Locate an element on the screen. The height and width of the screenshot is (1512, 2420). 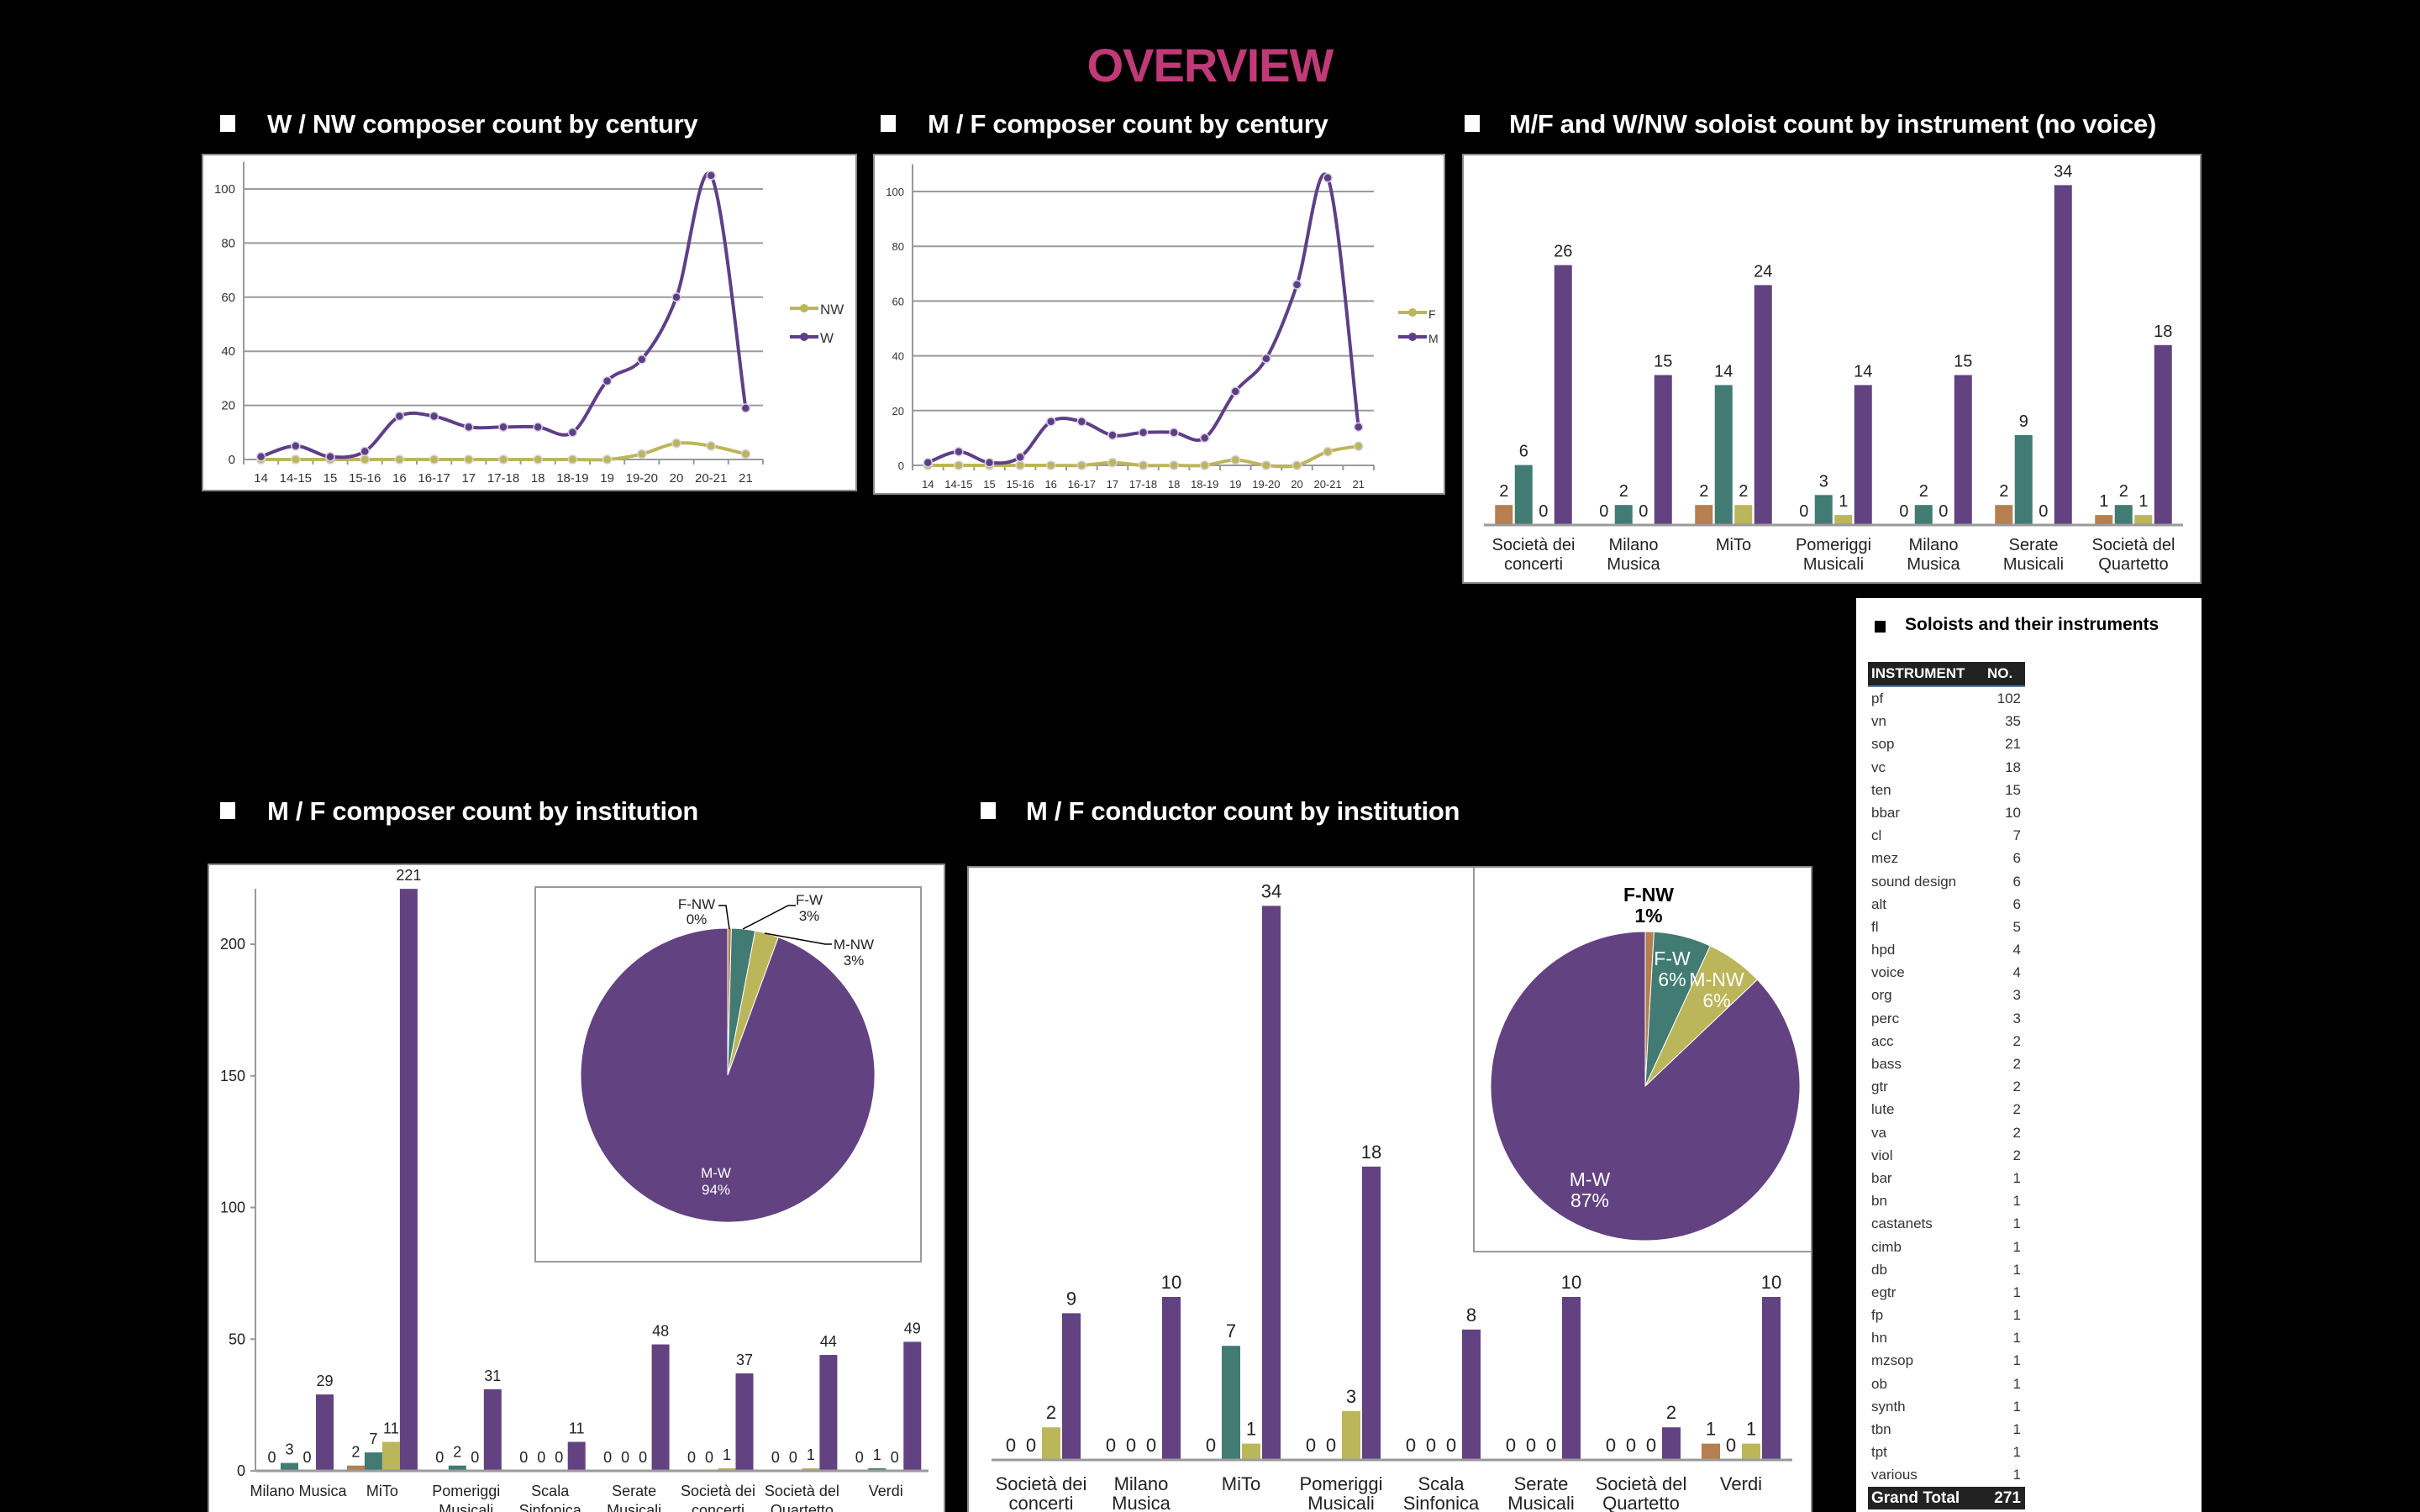
bar-value-label: 3 is located at coordinates (1823, 481).